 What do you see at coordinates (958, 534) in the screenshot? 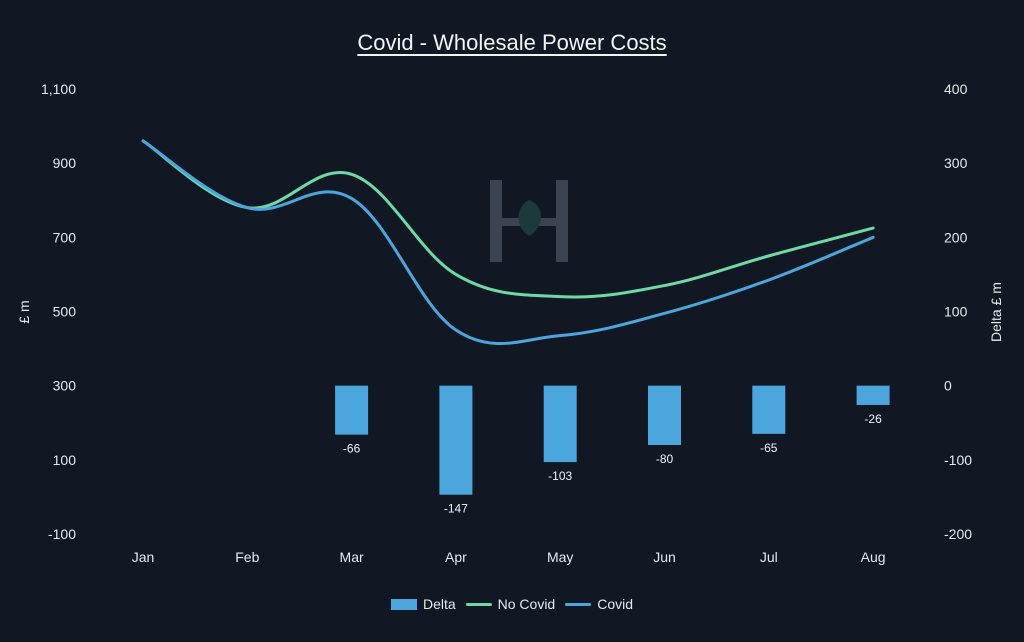
I see `y-tick-right: -200` at bounding box center [958, 534].